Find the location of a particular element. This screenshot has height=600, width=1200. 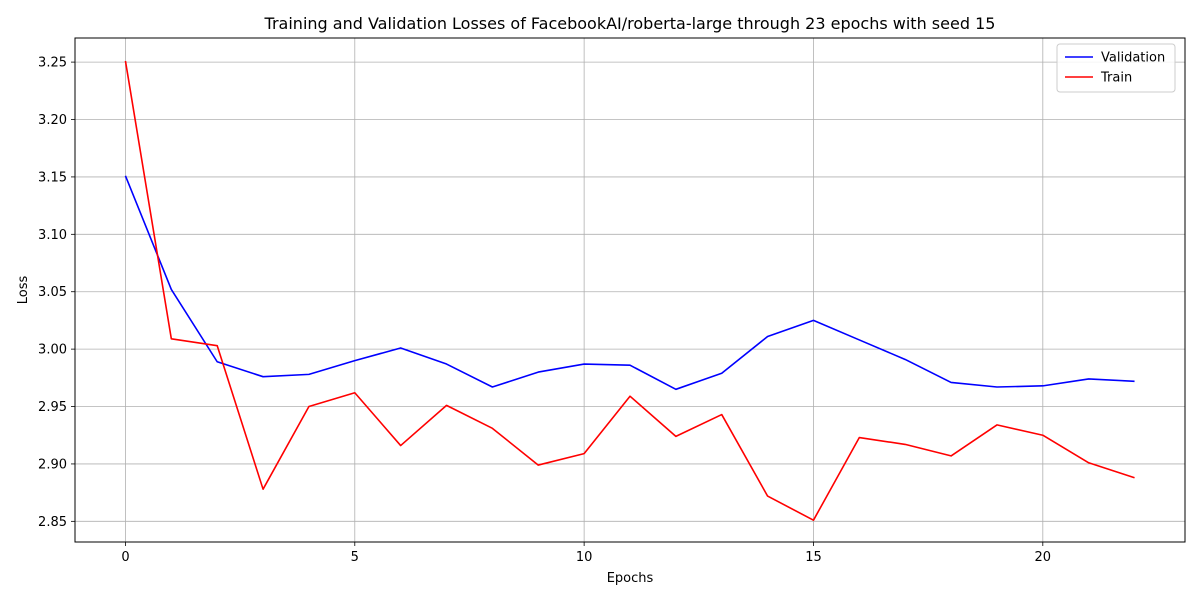

y-tick-label: 3.00 is located at coordinates (52, 350).